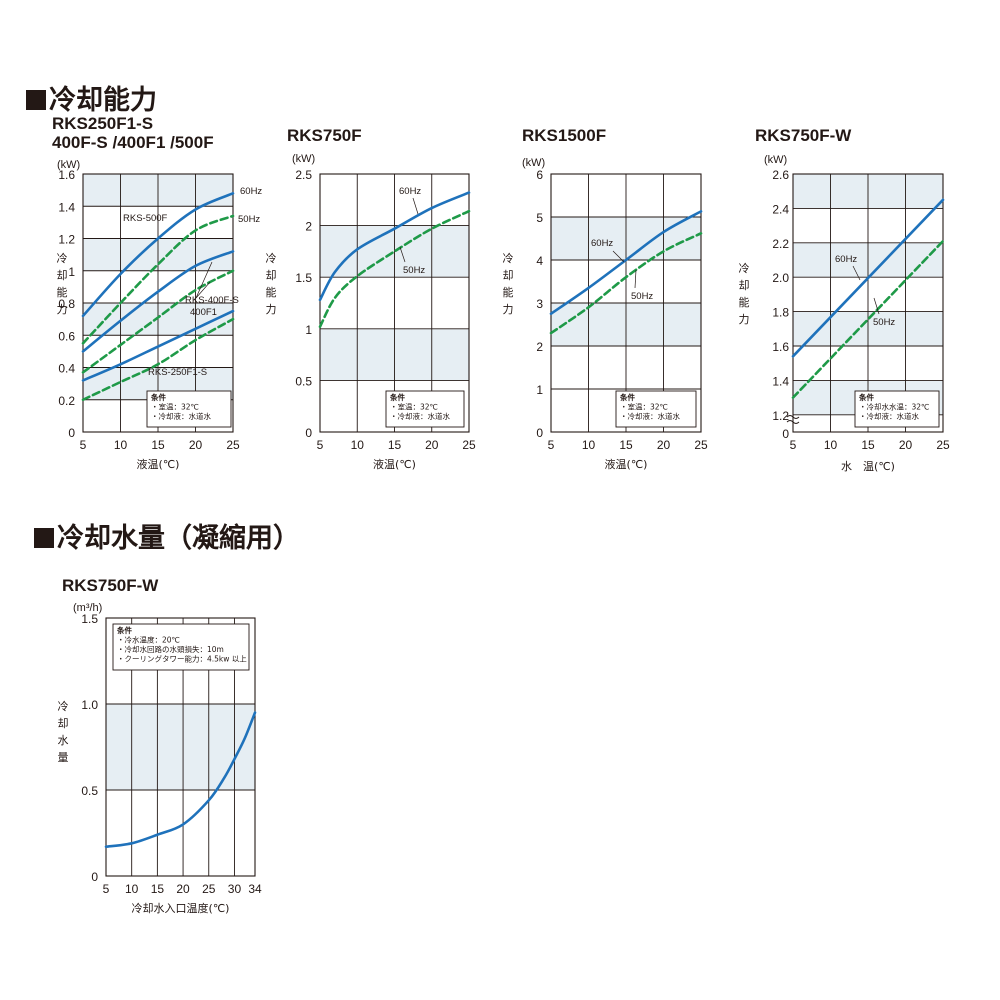  What do you see at coordinates (539, 347) in the screenshot?
I see `y-tick-label: 2` at bounding box center [539, 347].